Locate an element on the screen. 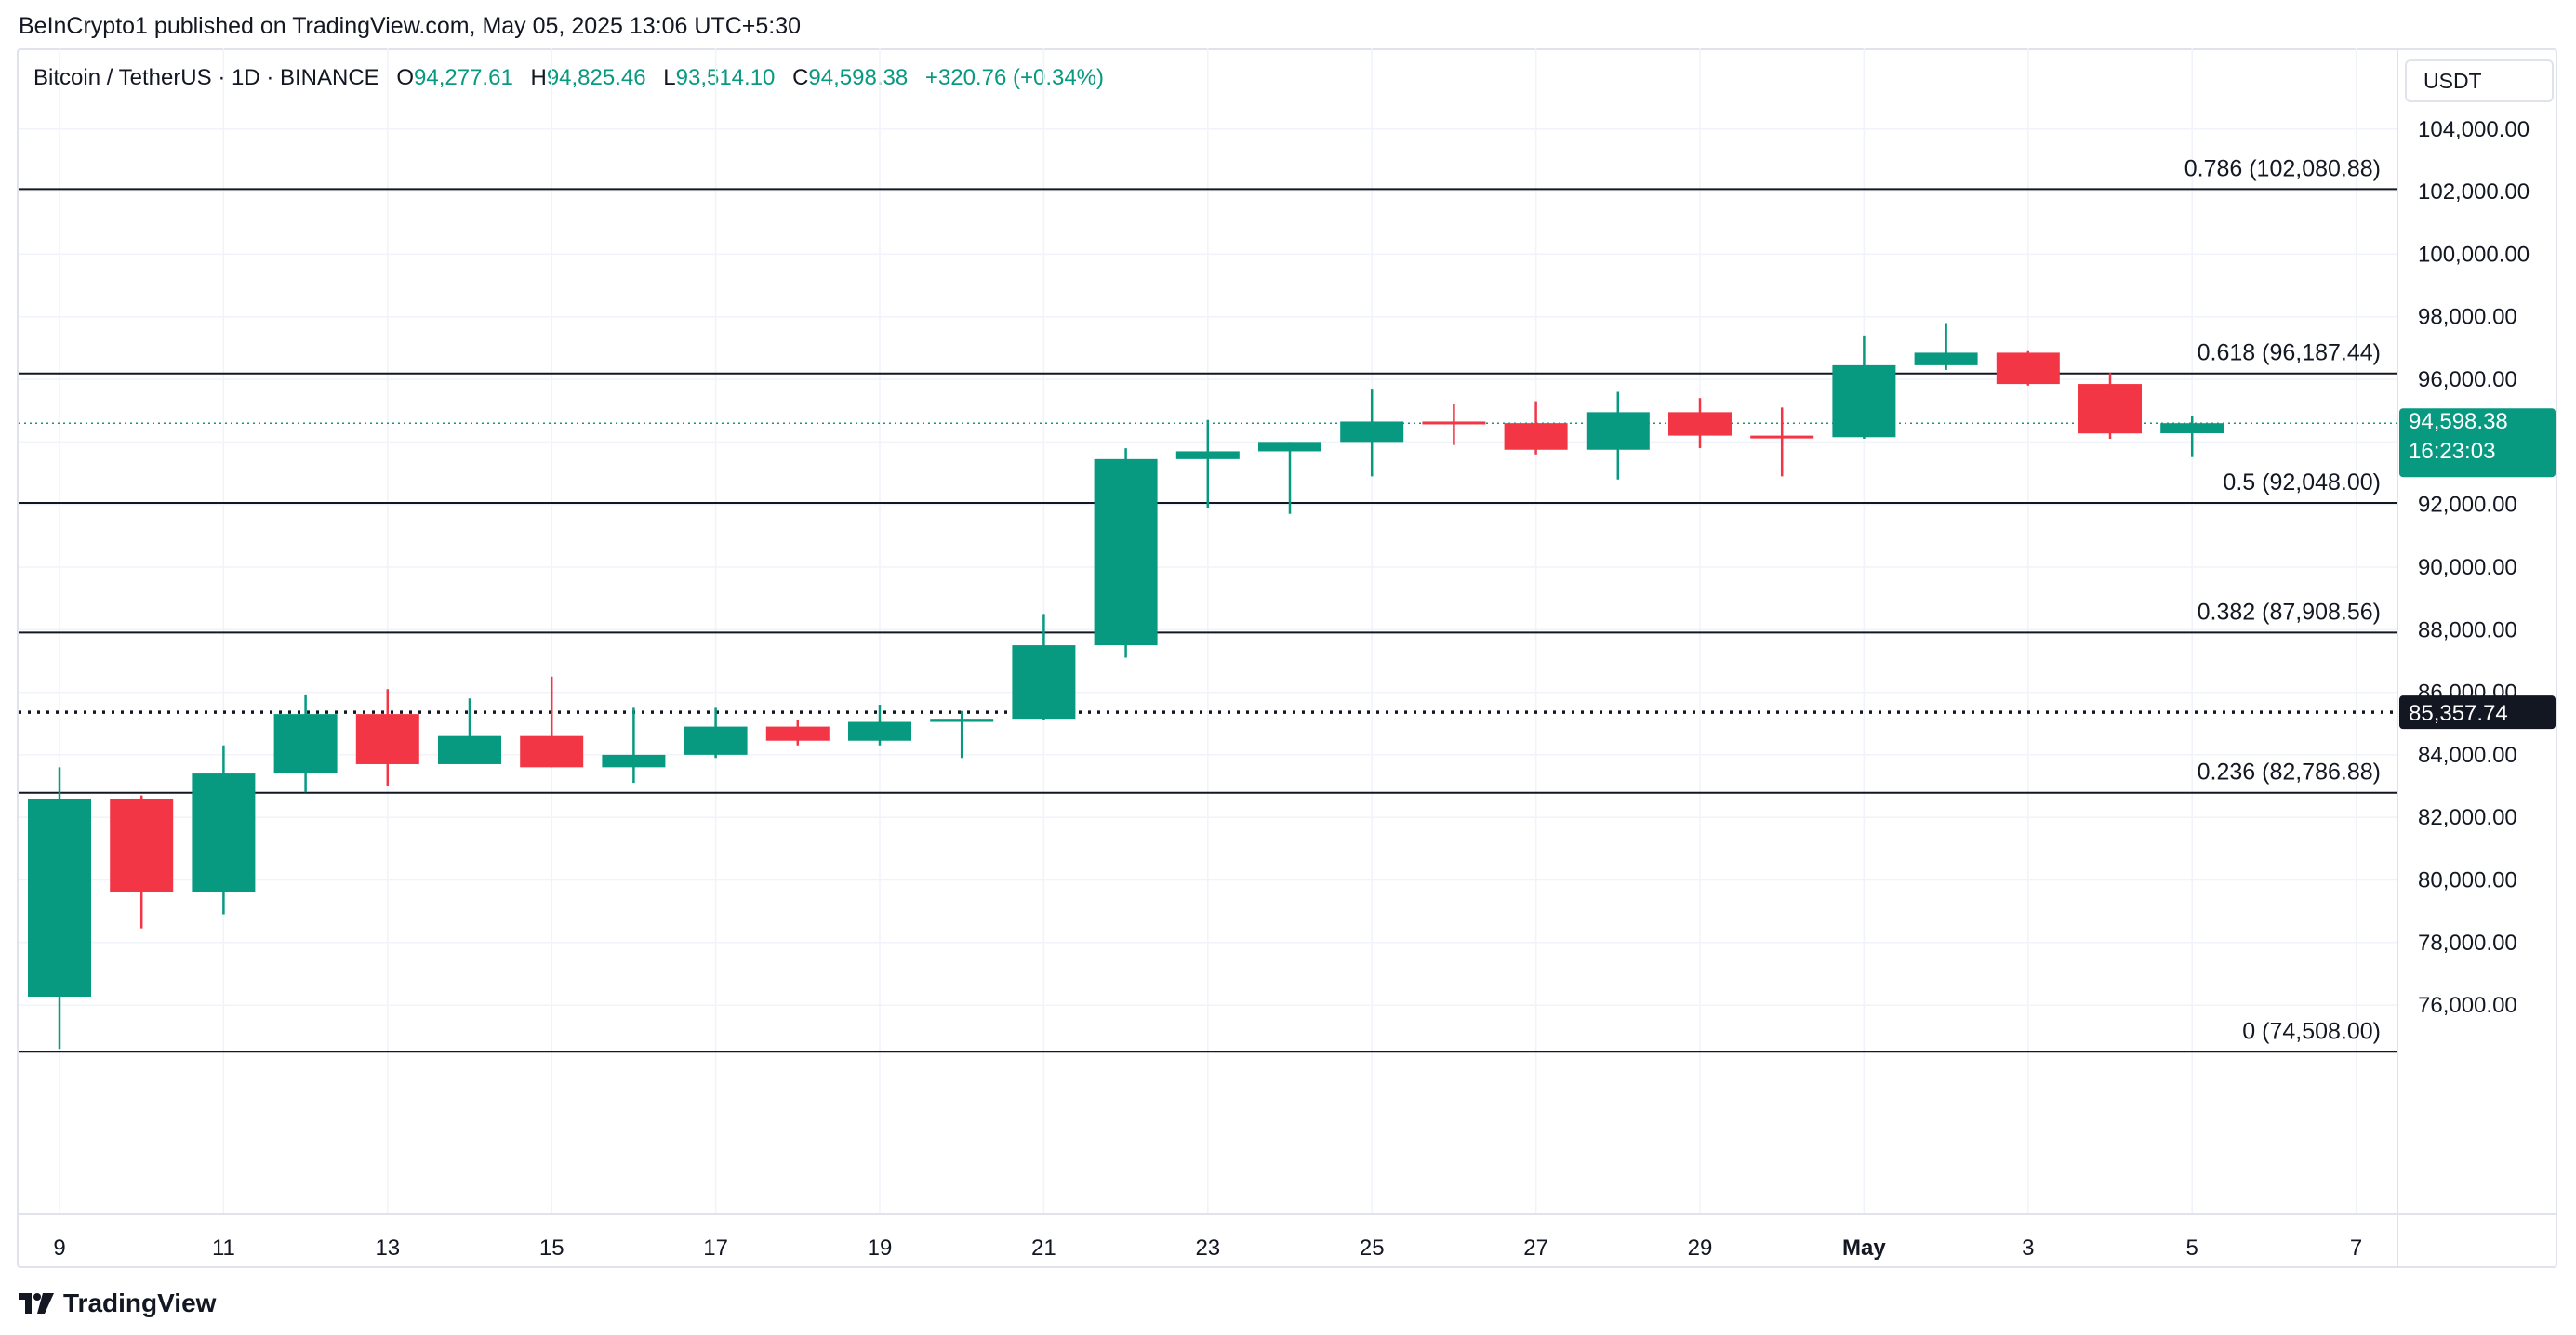 The width and height of the screenshot is (2576, 1335). x-tick-label: 19 is located at coordinates (880, 1248).